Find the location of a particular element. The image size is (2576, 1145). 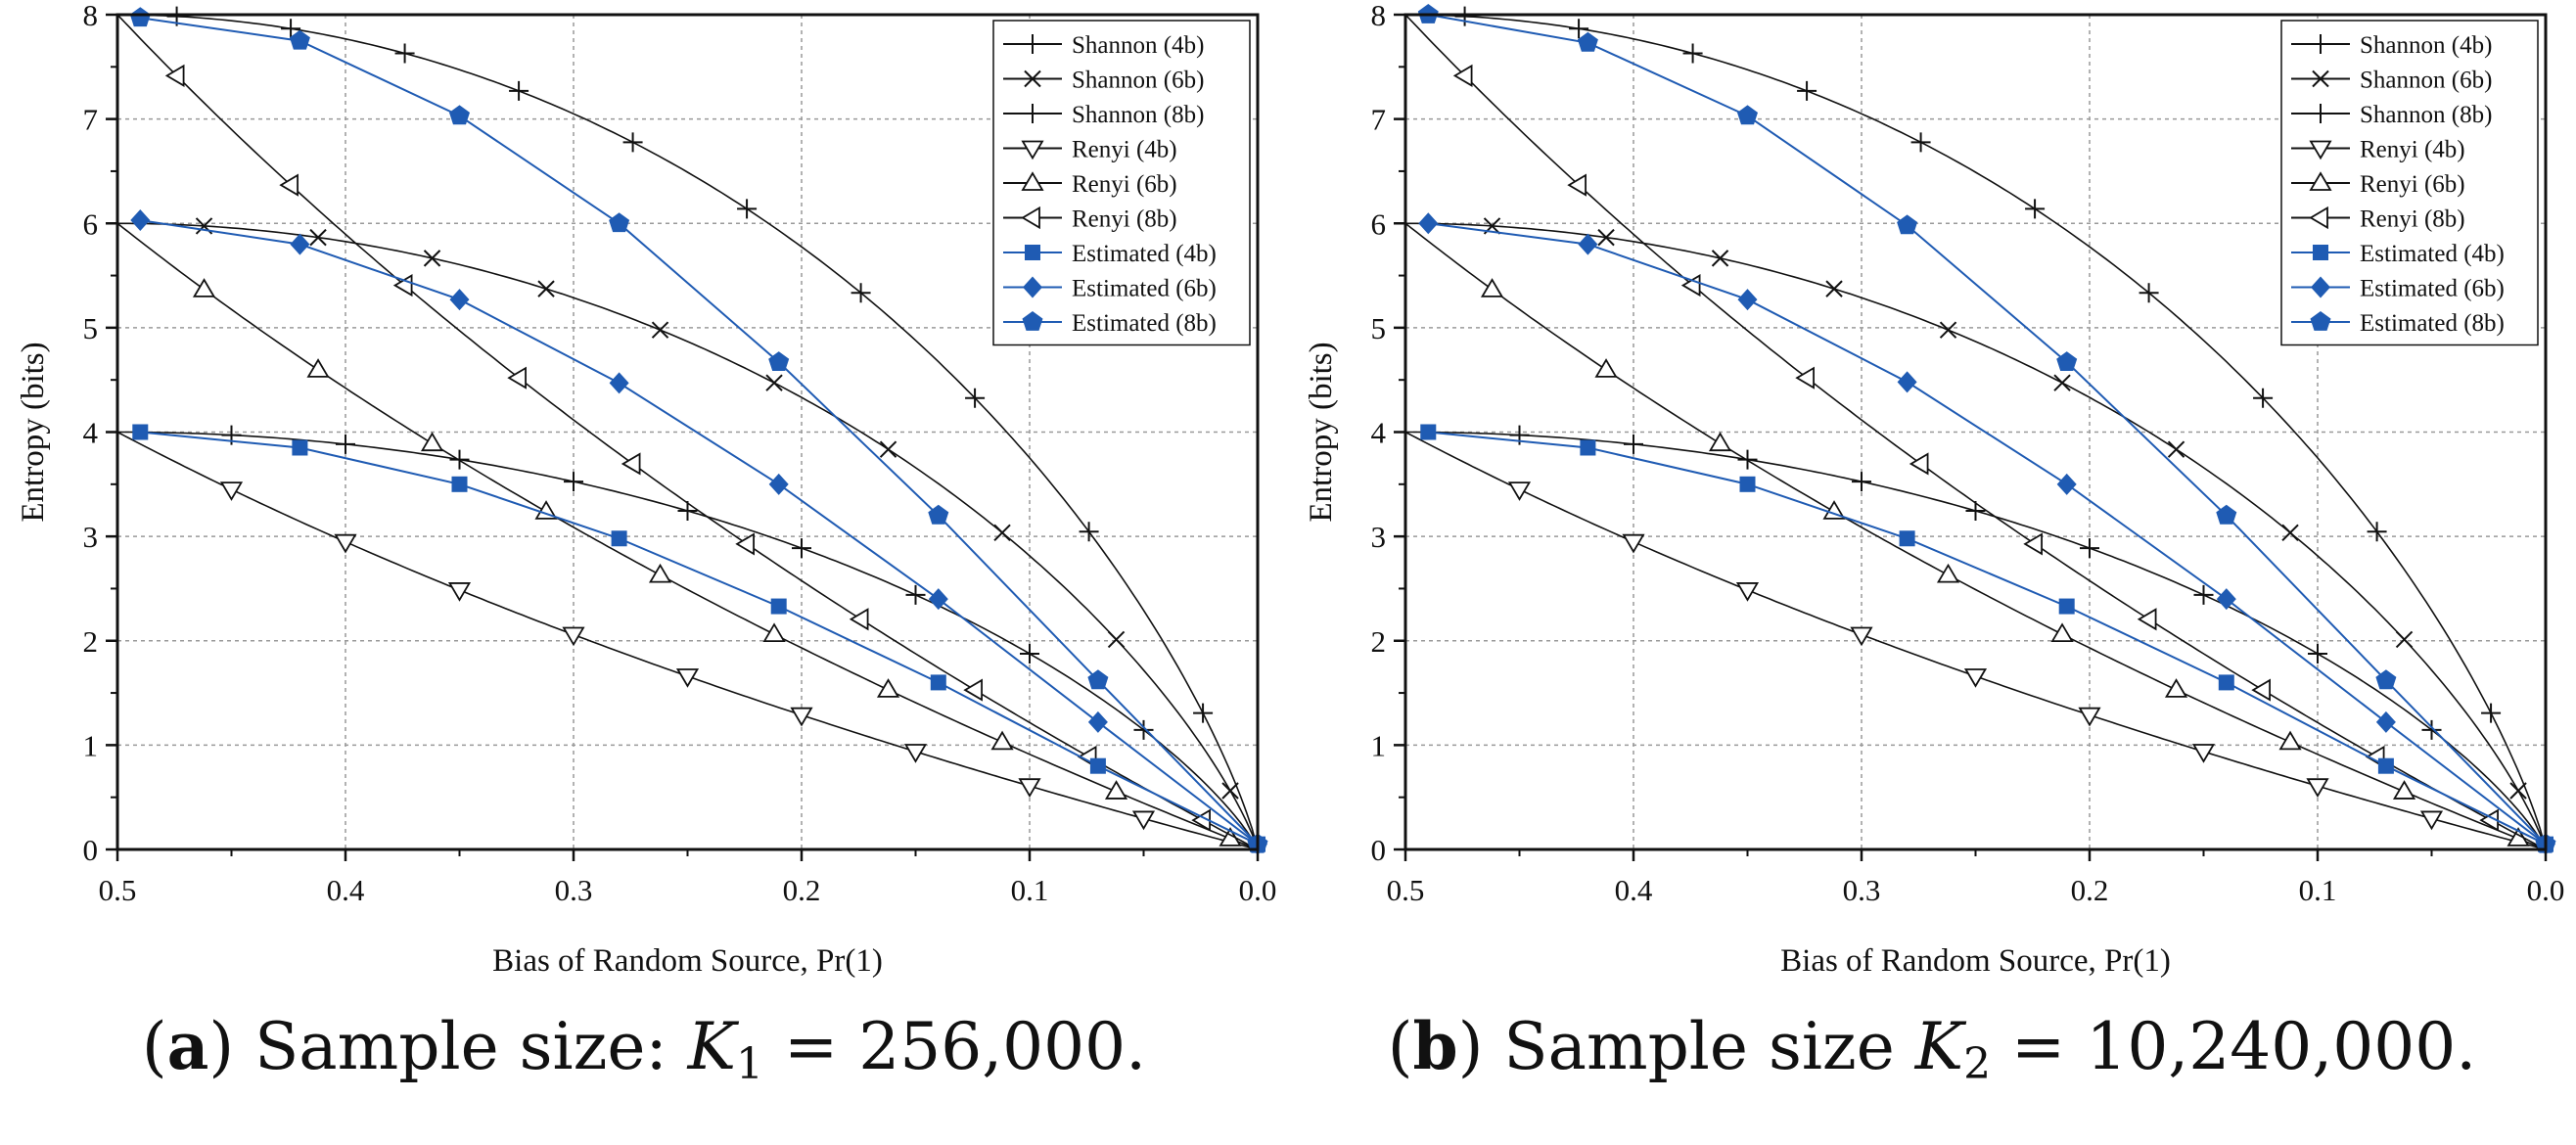

chart1-y-tick-label: 3 is located at coordinates (1379, 537).